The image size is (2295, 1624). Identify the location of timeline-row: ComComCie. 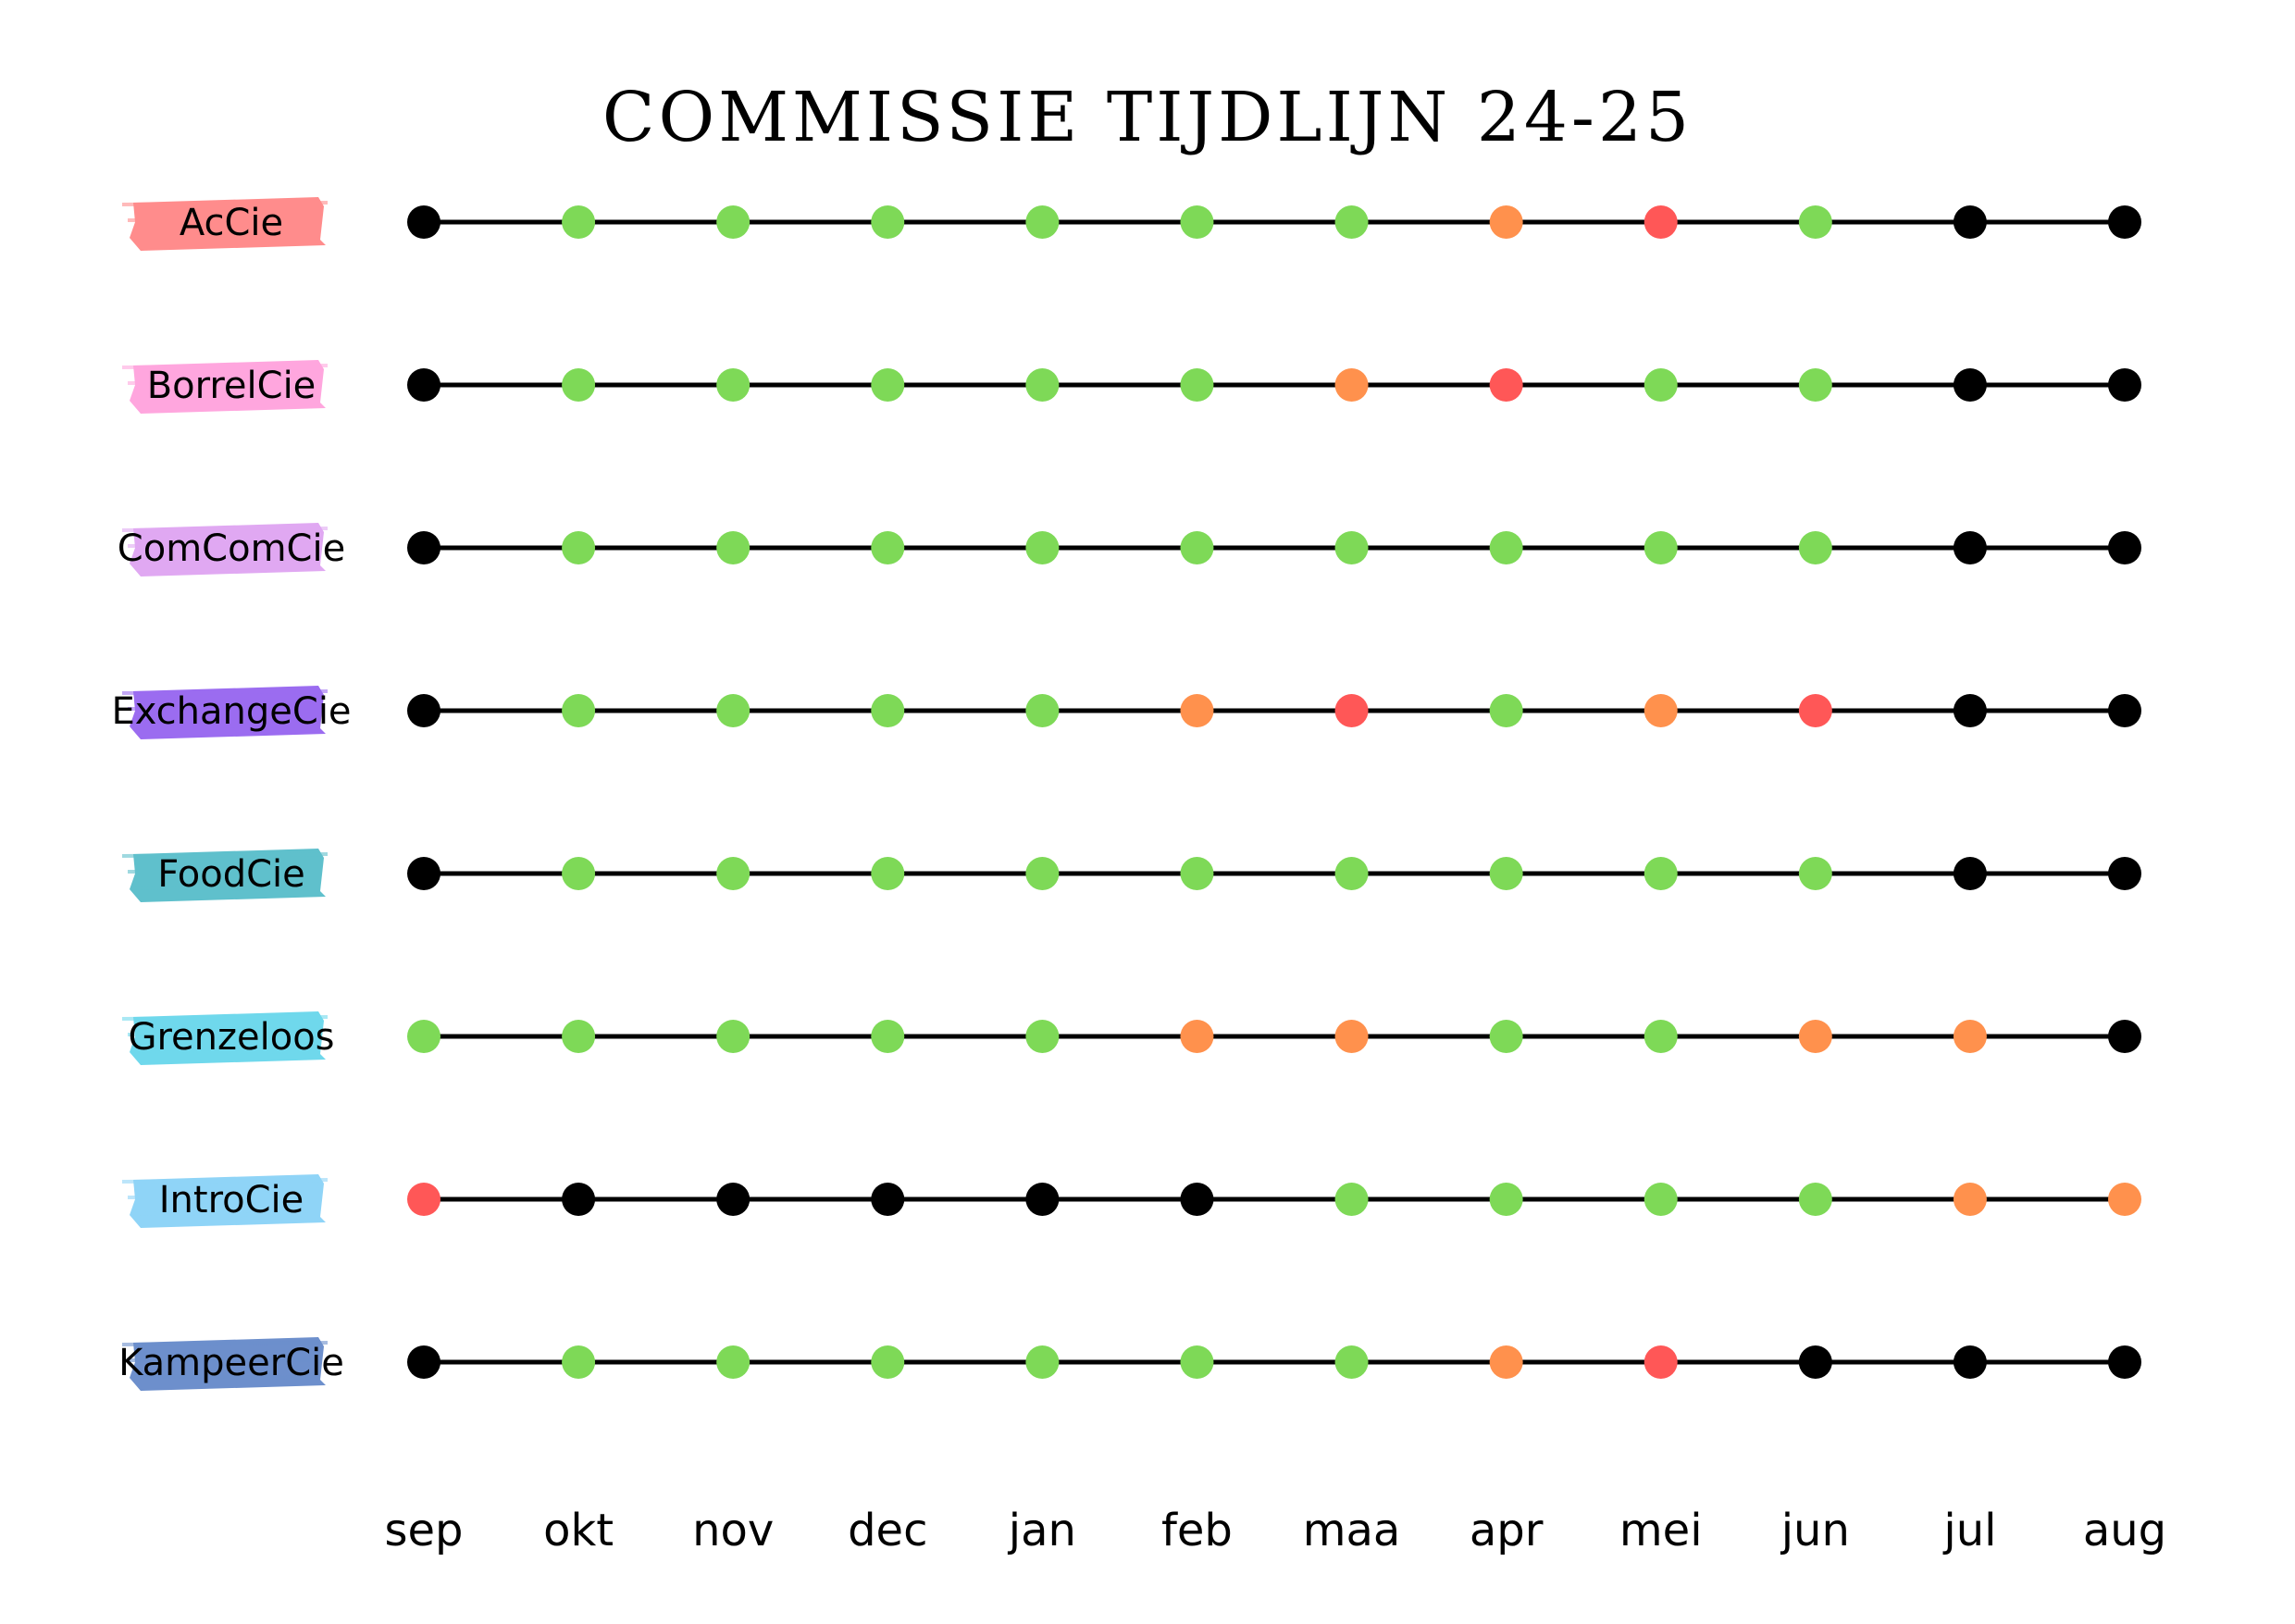
(1130, 549).